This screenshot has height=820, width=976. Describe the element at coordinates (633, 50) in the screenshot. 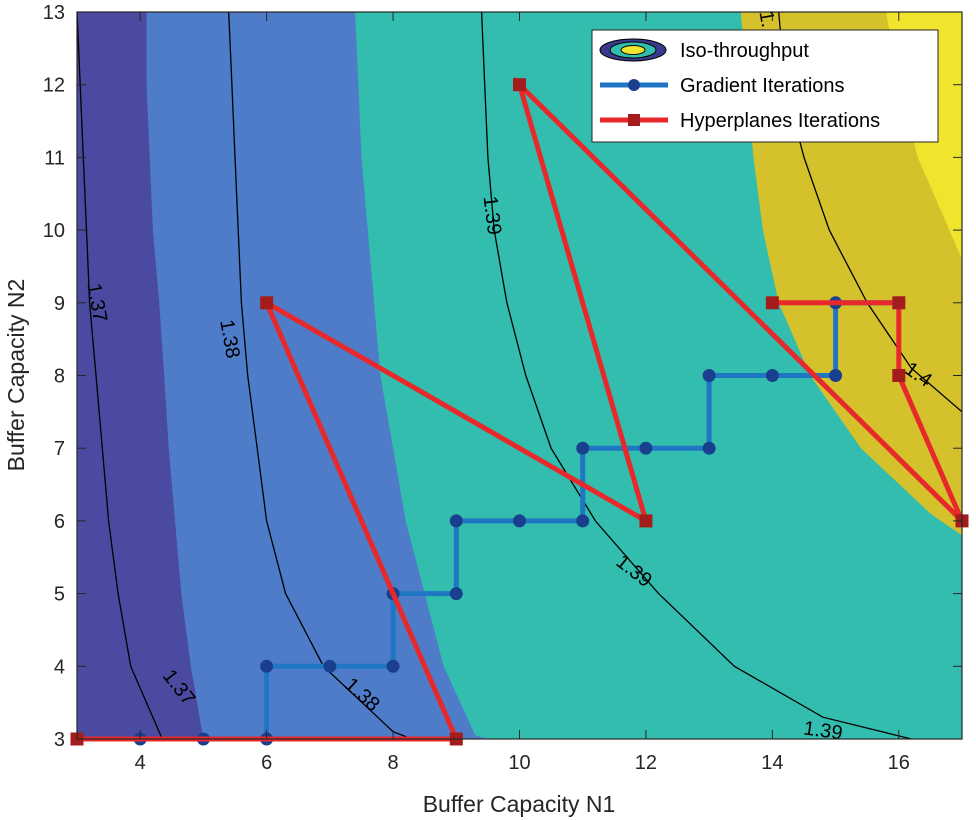

I see `legend-contour-icon-core` at that location.